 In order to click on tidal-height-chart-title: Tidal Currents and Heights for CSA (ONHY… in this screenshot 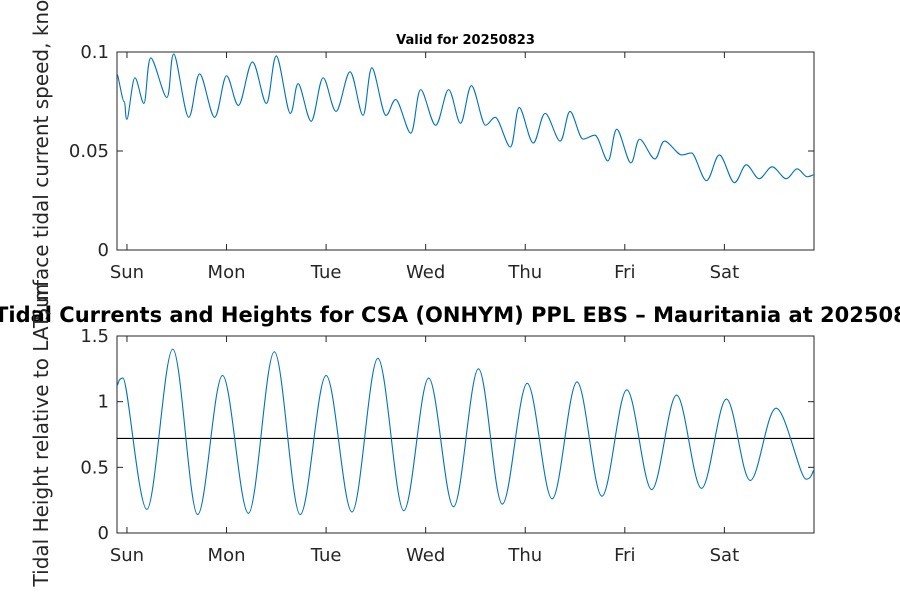, I will do `click(450, 315)`.